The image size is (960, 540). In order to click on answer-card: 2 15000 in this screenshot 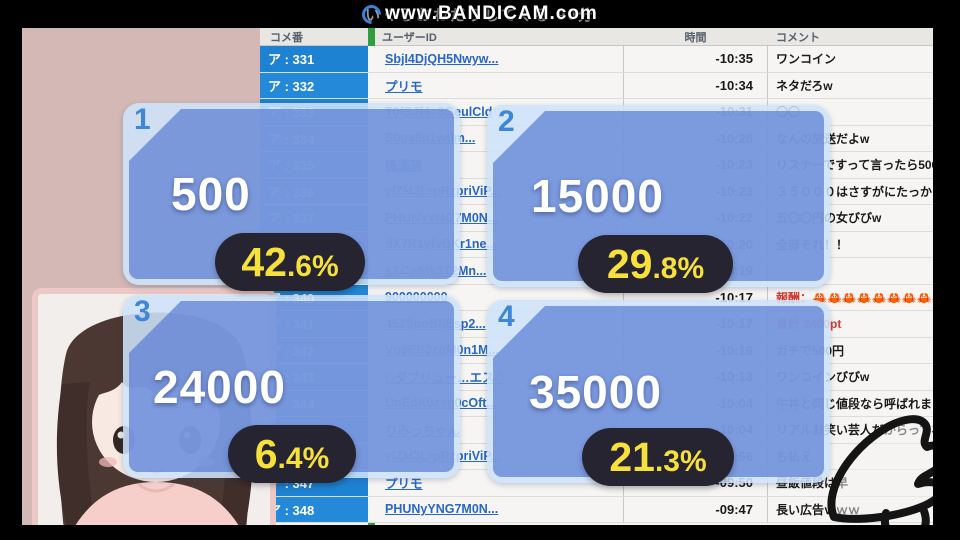, I will do `click(658, 196)`.